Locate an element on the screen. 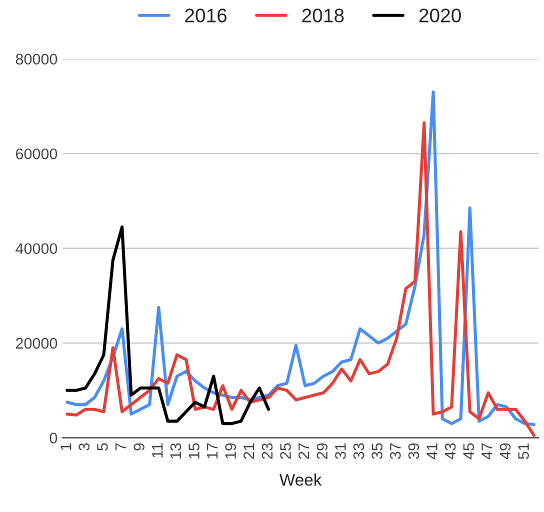 This screenshot has width=544, height=512. x-tick-label: 37 is located at coordinates (395, 451).